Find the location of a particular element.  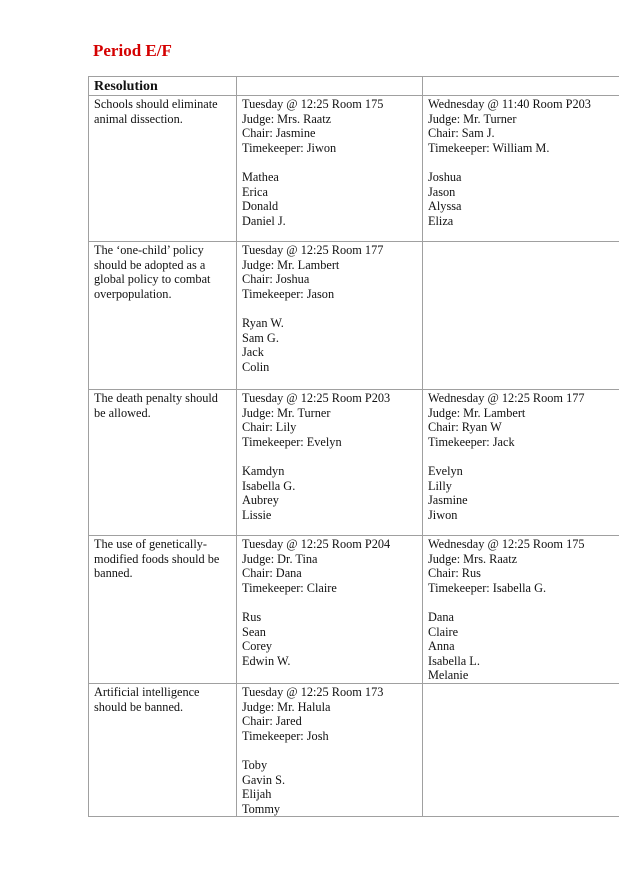

session-info-line: Judge: Mr. Halula is located at coordinates (286, 706).